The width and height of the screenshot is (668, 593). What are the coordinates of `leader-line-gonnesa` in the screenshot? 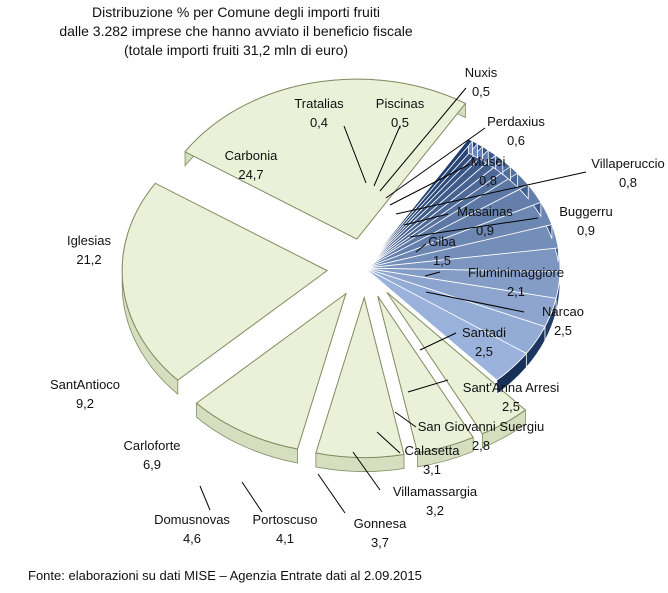 It's located at (331, 493).